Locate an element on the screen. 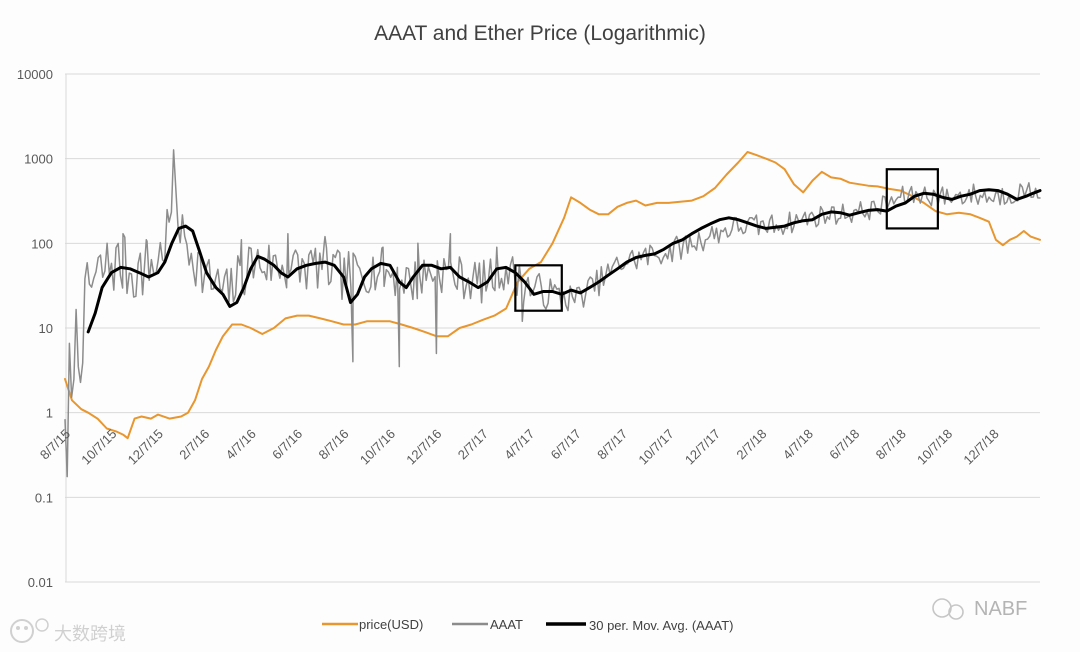 The width and height of the screenshot is (1080, 652). y-tick-label: 1 is located at coordinates (49, 413).